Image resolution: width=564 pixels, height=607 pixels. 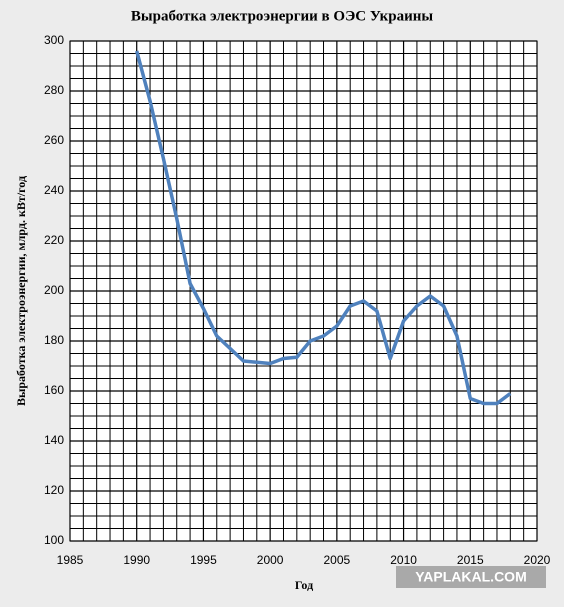 What do you see at coordinates (470, 560) in the screenshot?
I see `x-tick-label: 2015` at bounding box center [470, 560].